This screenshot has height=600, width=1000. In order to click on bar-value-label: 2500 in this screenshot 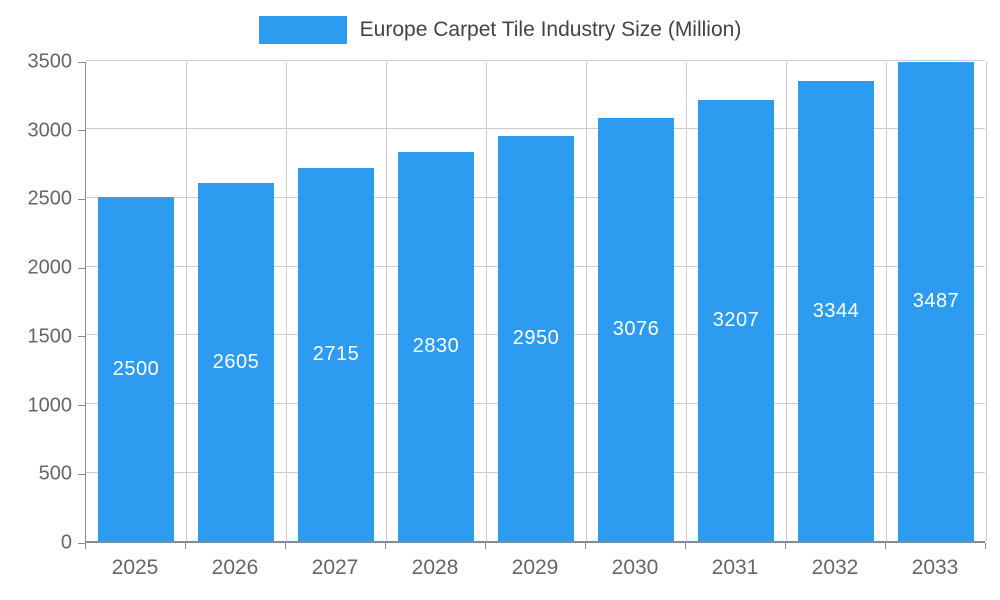, I will do `click(136, 368)`.